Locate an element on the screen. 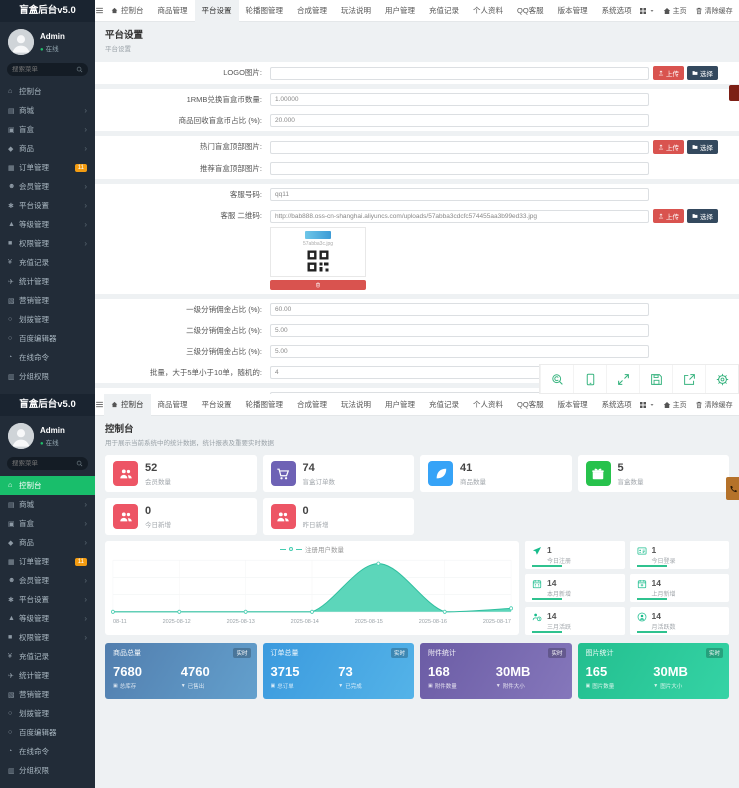 The image size is (739, 788). form-row: 二级分销佣金占比 (%): is located at coordinates (417, 330).